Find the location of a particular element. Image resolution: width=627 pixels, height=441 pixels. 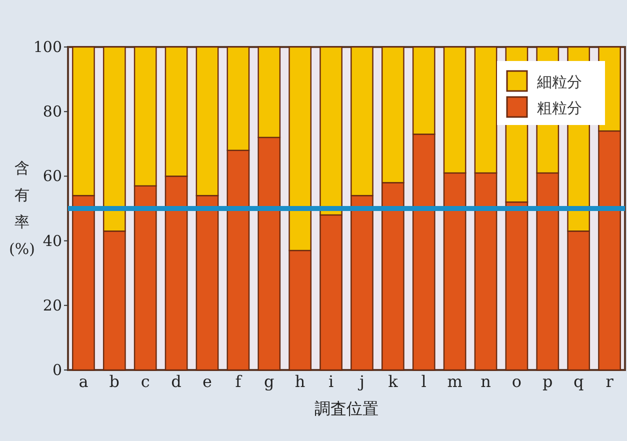

x-tick-label: j is located at coordinates (360, 381).